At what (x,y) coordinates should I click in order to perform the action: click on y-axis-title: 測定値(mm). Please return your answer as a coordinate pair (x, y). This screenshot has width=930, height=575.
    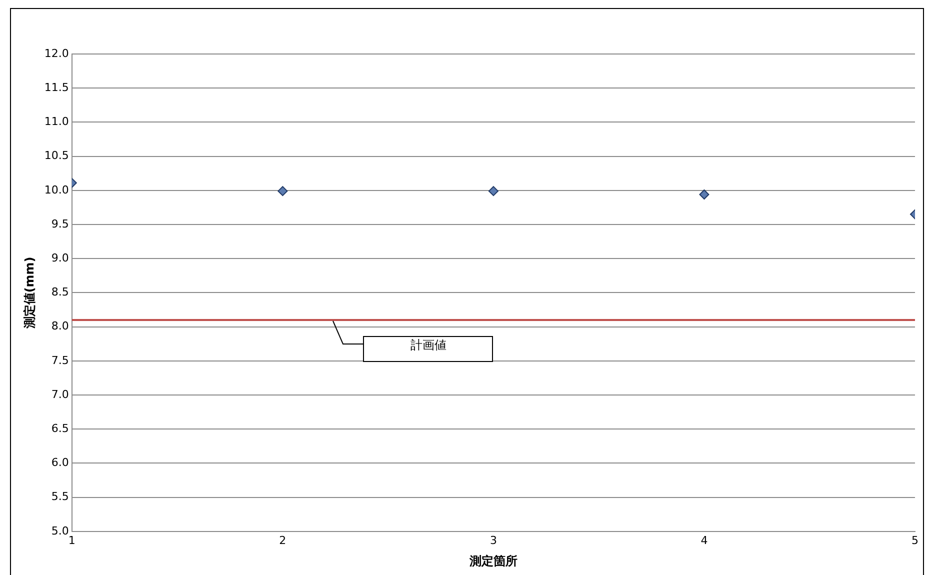
    Looking at the image, I should click on (29, 293).